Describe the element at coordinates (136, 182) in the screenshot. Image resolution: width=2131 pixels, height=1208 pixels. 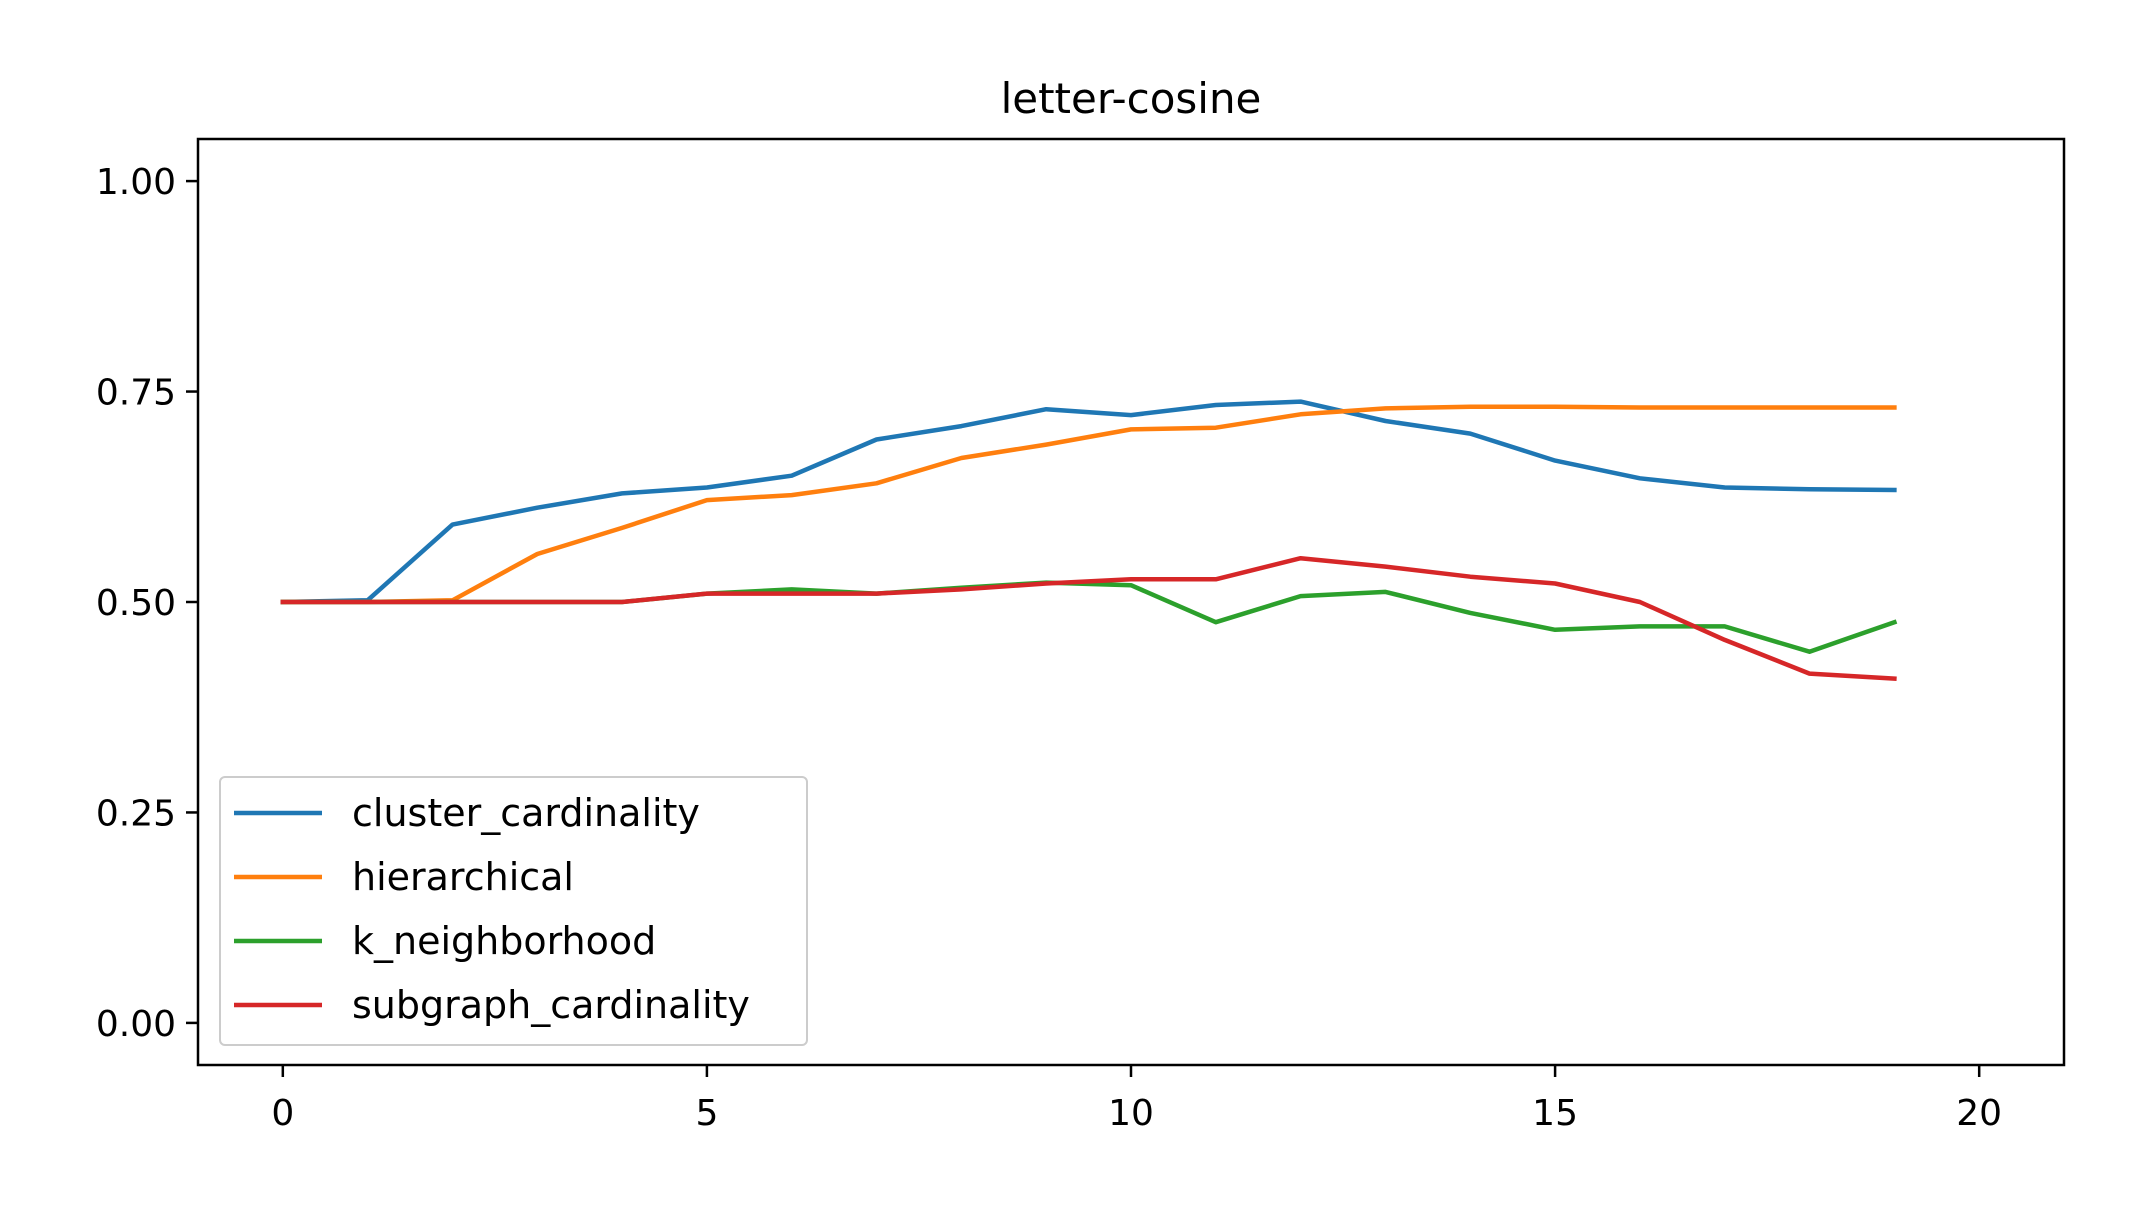
I see `y-tick-label: 1.00` at that location.